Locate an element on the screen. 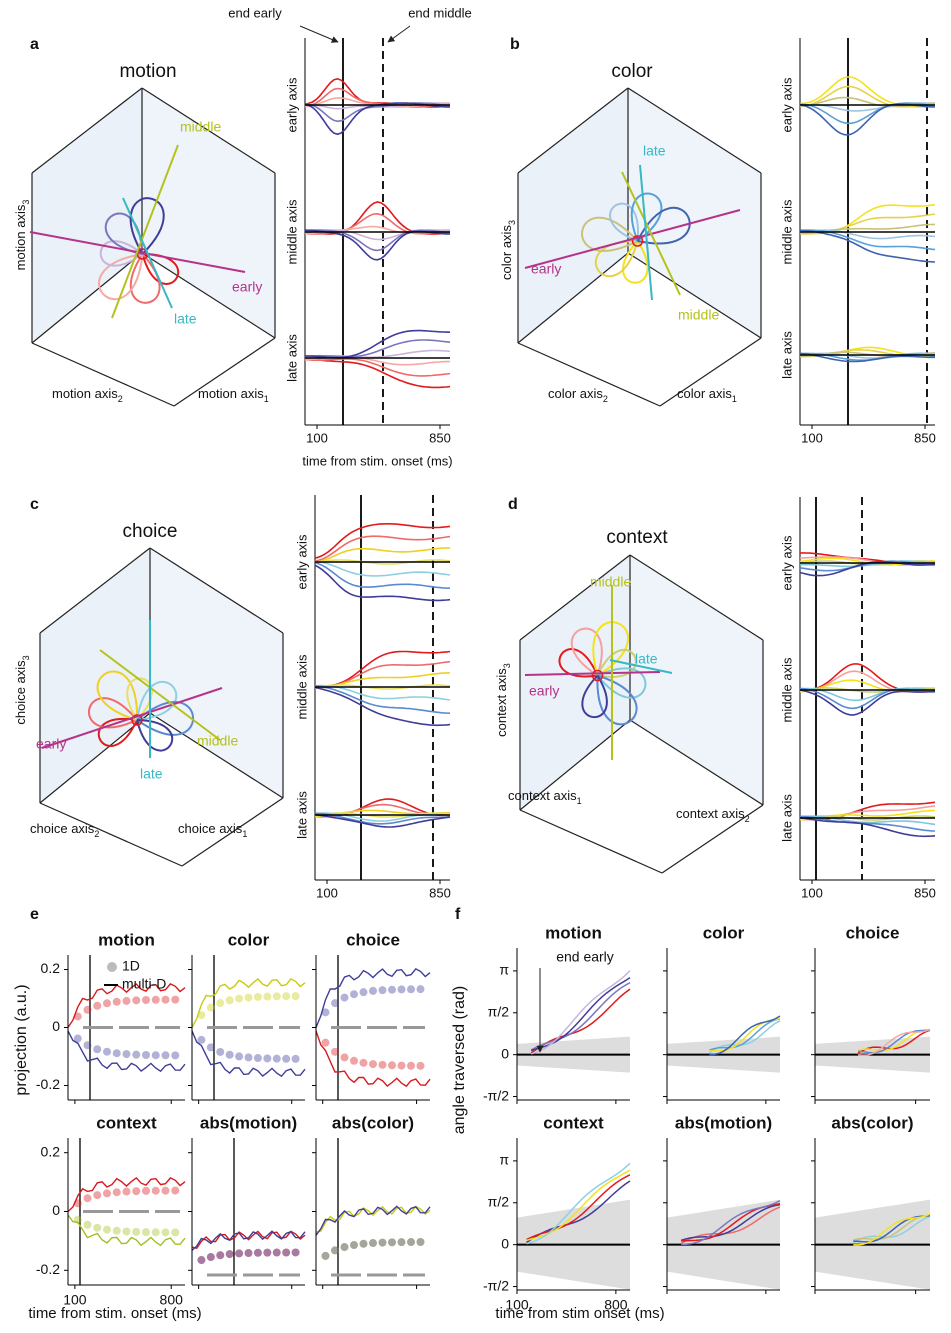 Image resolution: width=951 pixels, height=1333 pixels. y-axis-label: angle traversed (rad) is located at coordinates (459, 1060).